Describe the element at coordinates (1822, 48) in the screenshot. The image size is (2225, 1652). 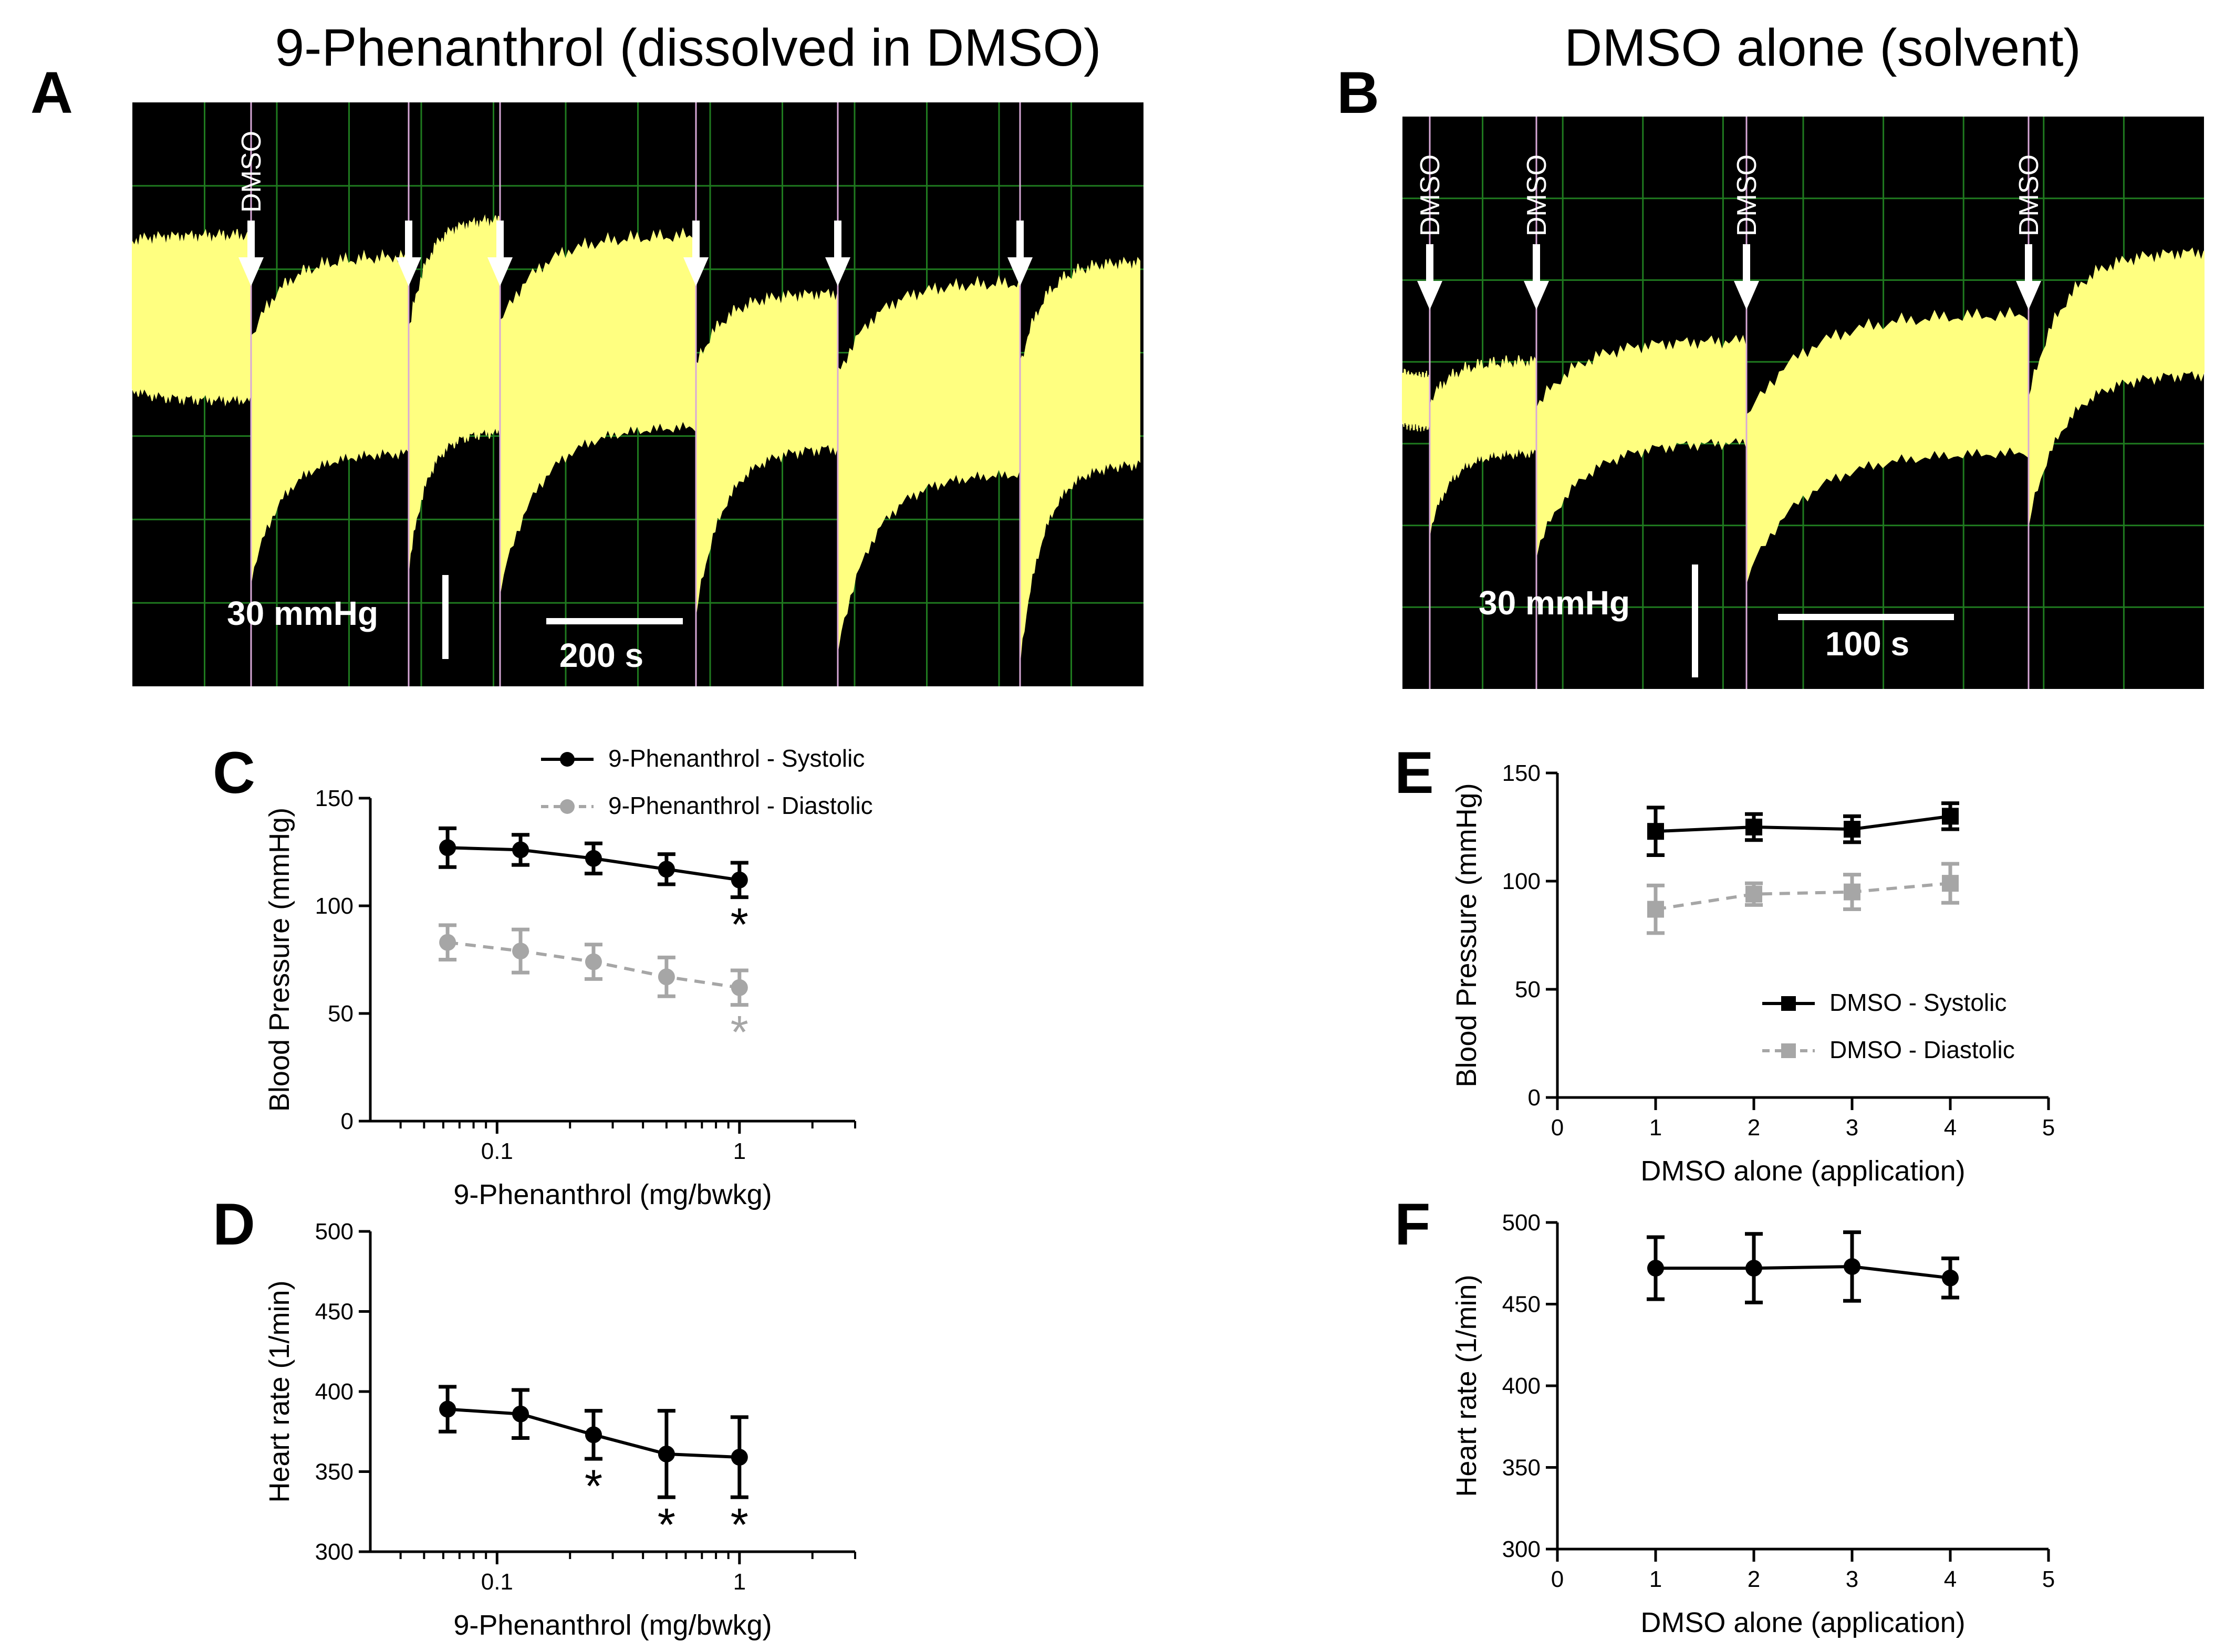
I see `trace-title-b: DMSO alone (solvent)` at that location.